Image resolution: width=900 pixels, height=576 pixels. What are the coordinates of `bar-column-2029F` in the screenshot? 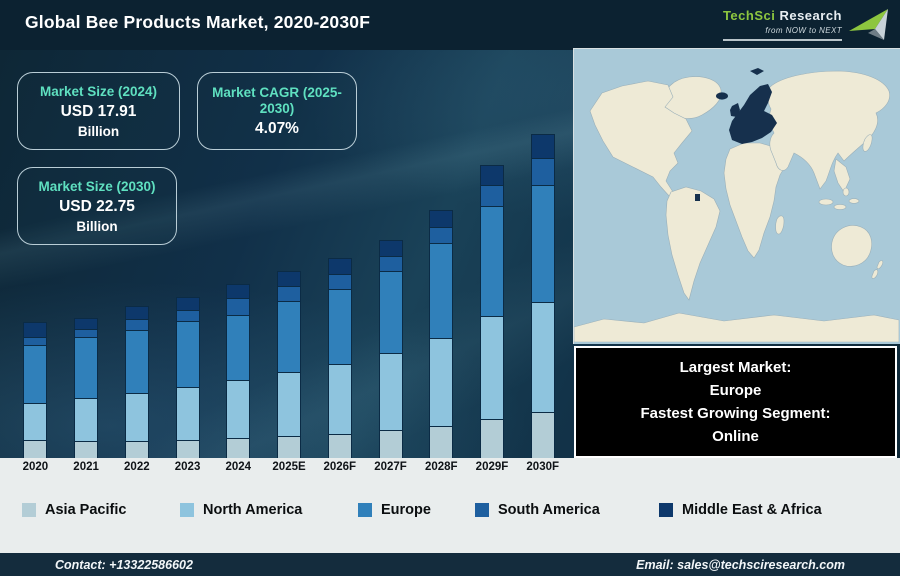 It's located at (492, 288).